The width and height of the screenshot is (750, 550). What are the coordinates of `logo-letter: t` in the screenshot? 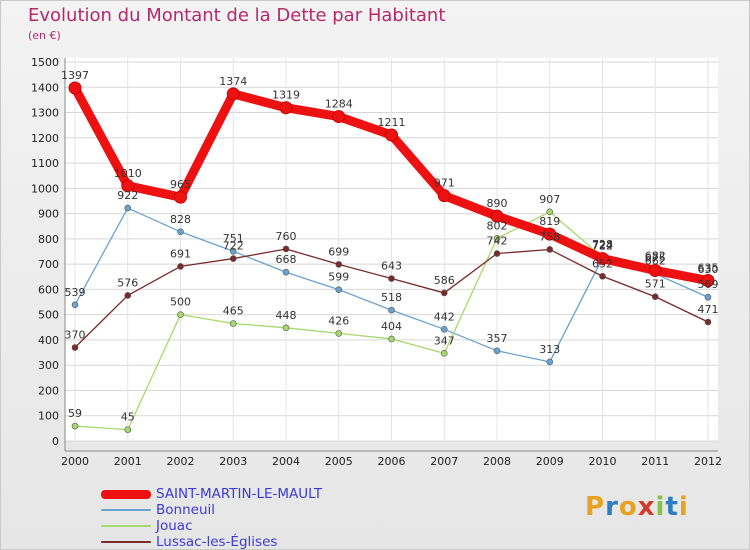 It's located at (672, 507).